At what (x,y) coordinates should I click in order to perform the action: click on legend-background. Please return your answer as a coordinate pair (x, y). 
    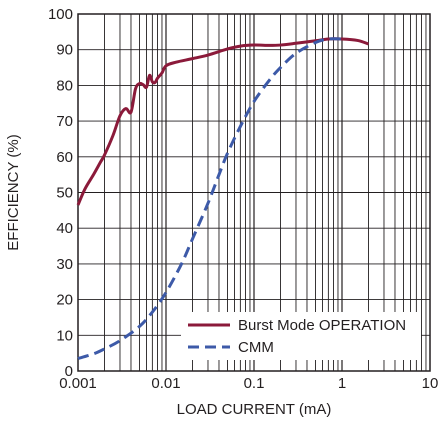
    Looking at the image, I should click on (301, 336).